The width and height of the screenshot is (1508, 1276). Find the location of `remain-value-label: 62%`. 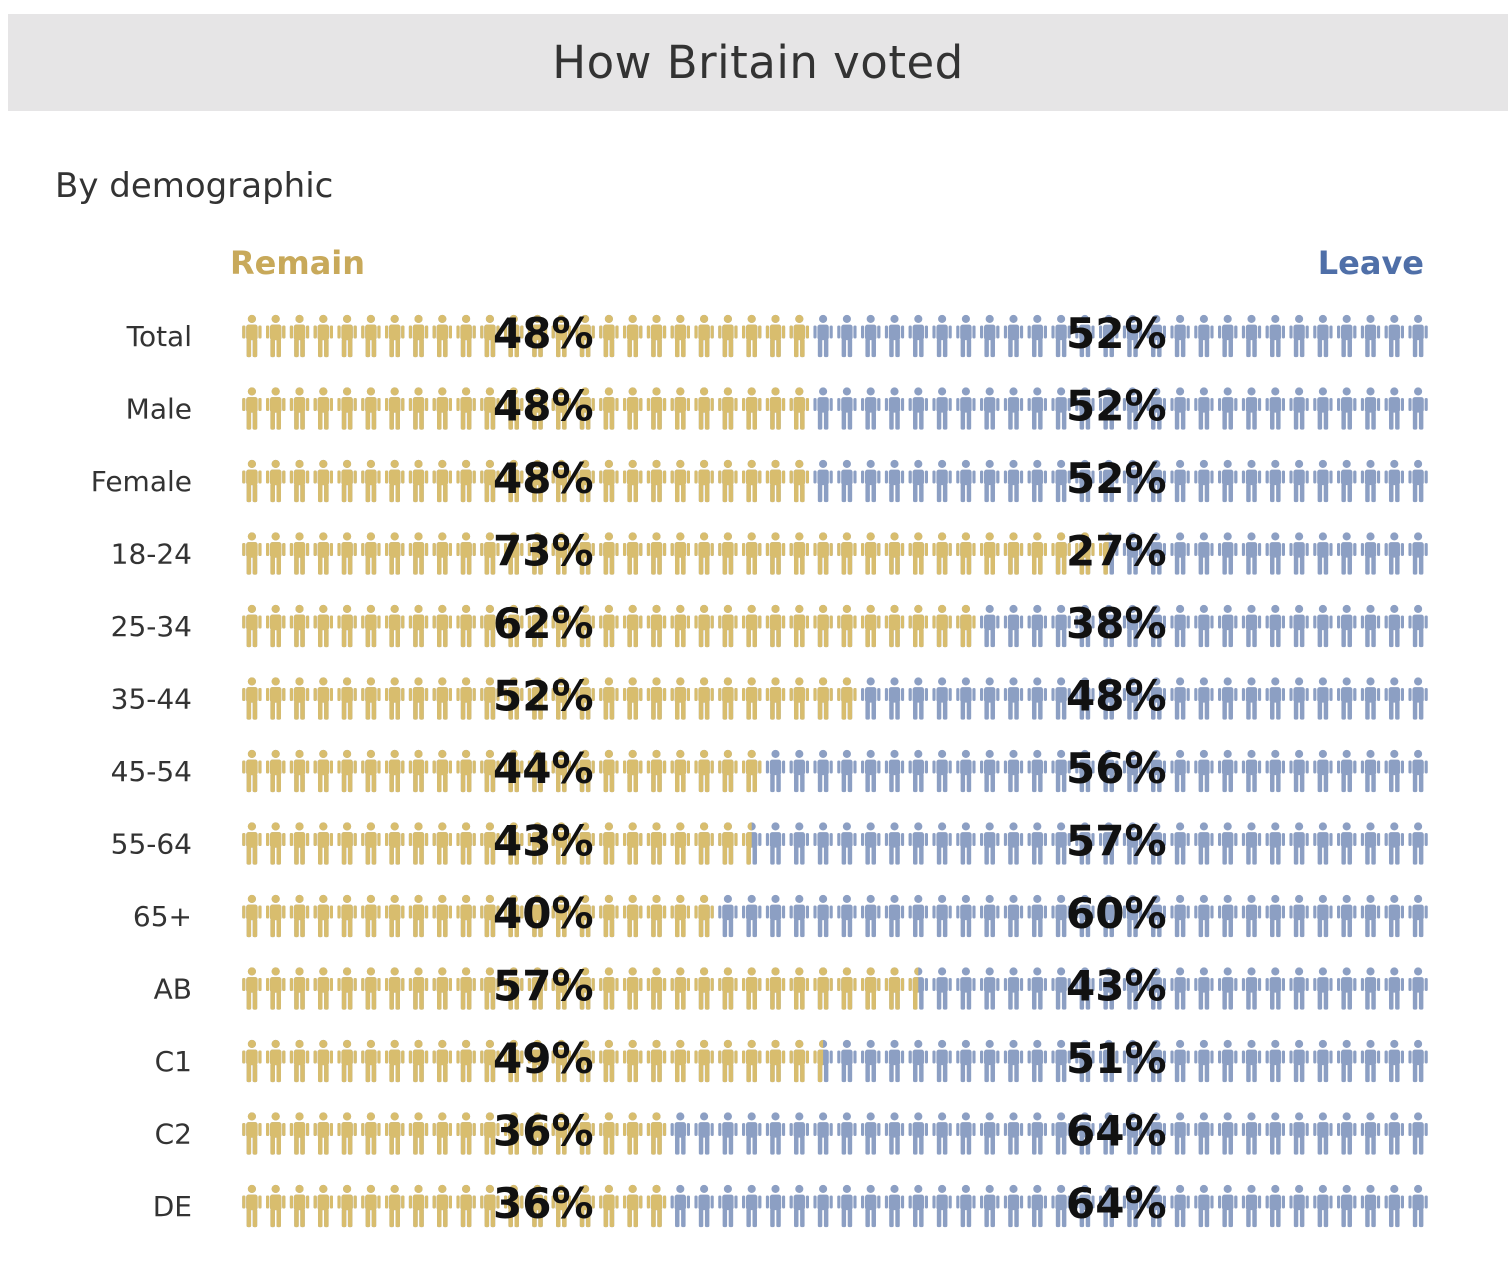

remain-value-label: 62% is located at coordinates (543, 623).